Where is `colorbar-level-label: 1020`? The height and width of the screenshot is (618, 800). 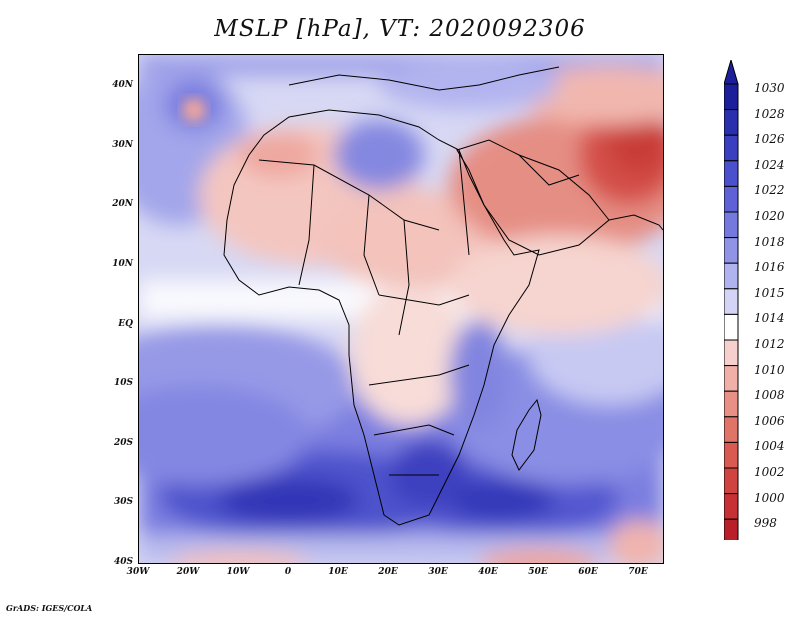 colorbar-level-label: 1020 is located at coordinates (769, 216).